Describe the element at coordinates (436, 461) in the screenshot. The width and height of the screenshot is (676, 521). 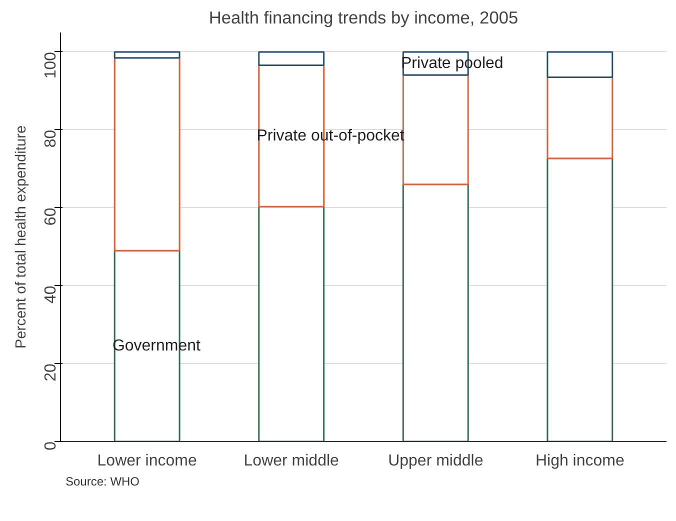
I see `x-tick-label: Upper middle` at that location.